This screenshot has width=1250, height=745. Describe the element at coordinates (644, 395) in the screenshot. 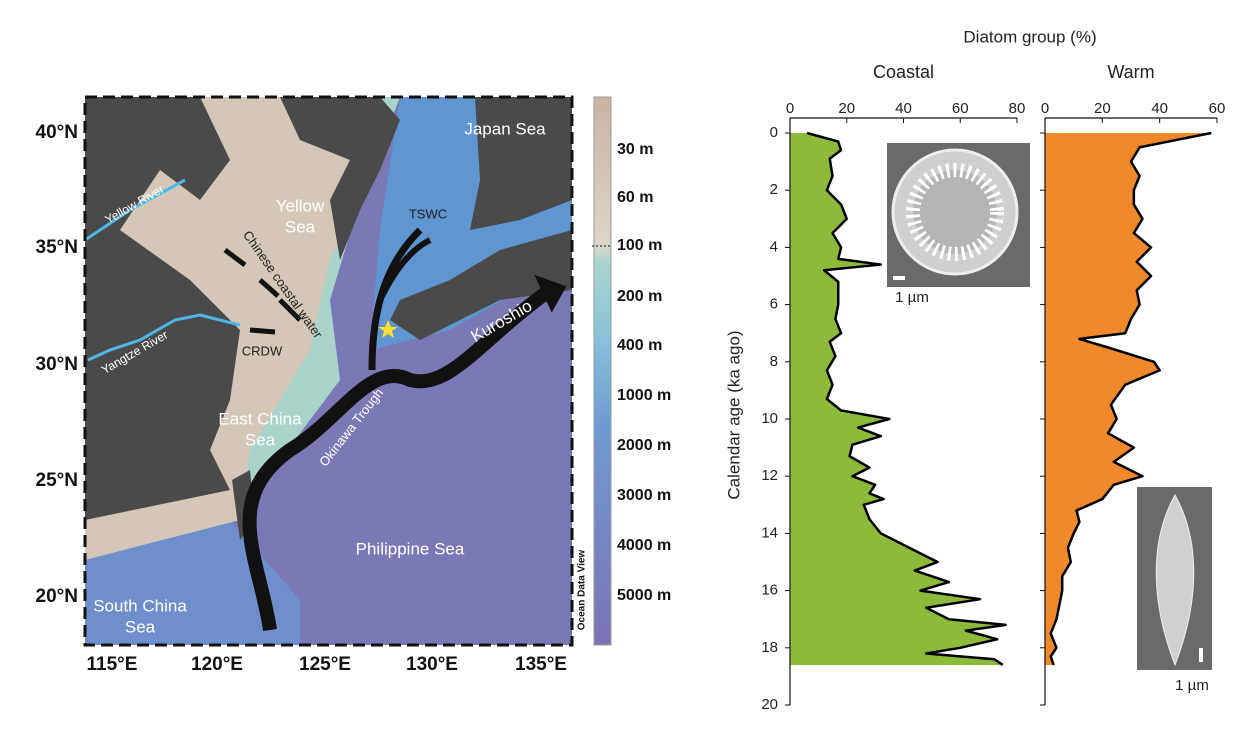

I see `depth-label: 1000 m` at that location.